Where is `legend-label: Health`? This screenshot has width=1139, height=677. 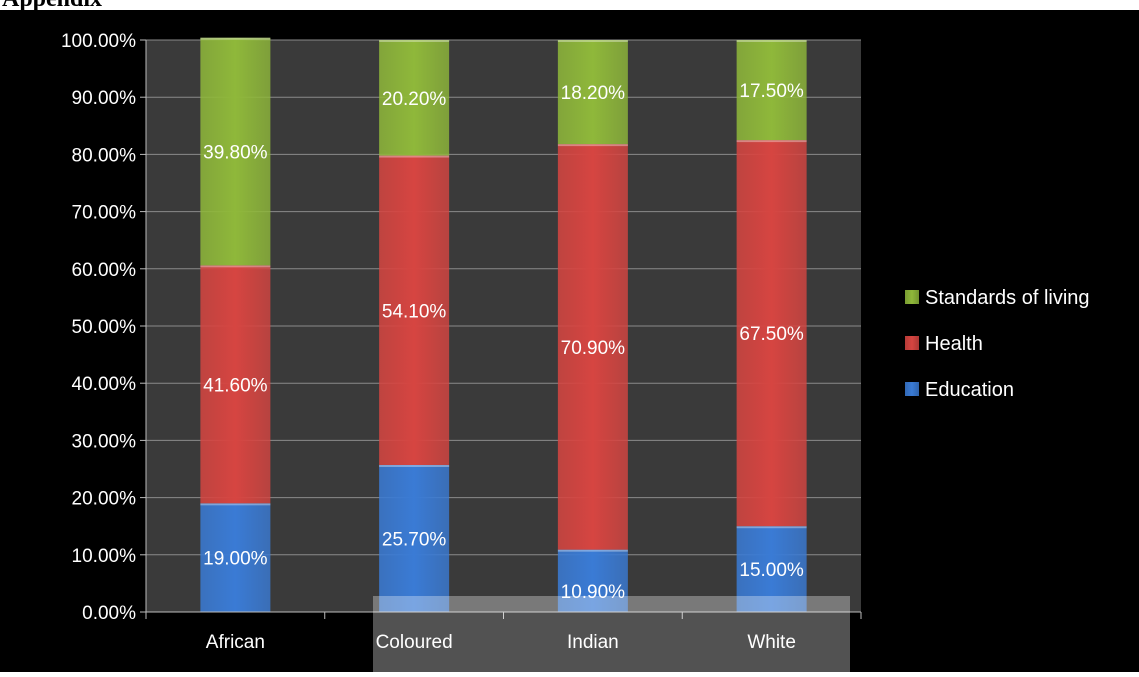
legend-label: Health is located at coordinates (954, 344).